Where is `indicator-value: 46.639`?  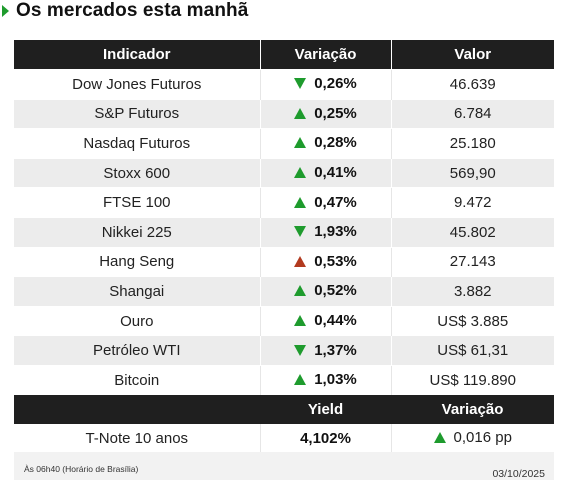
indicator-value: 46.639 is located at coordinates (472, 84).